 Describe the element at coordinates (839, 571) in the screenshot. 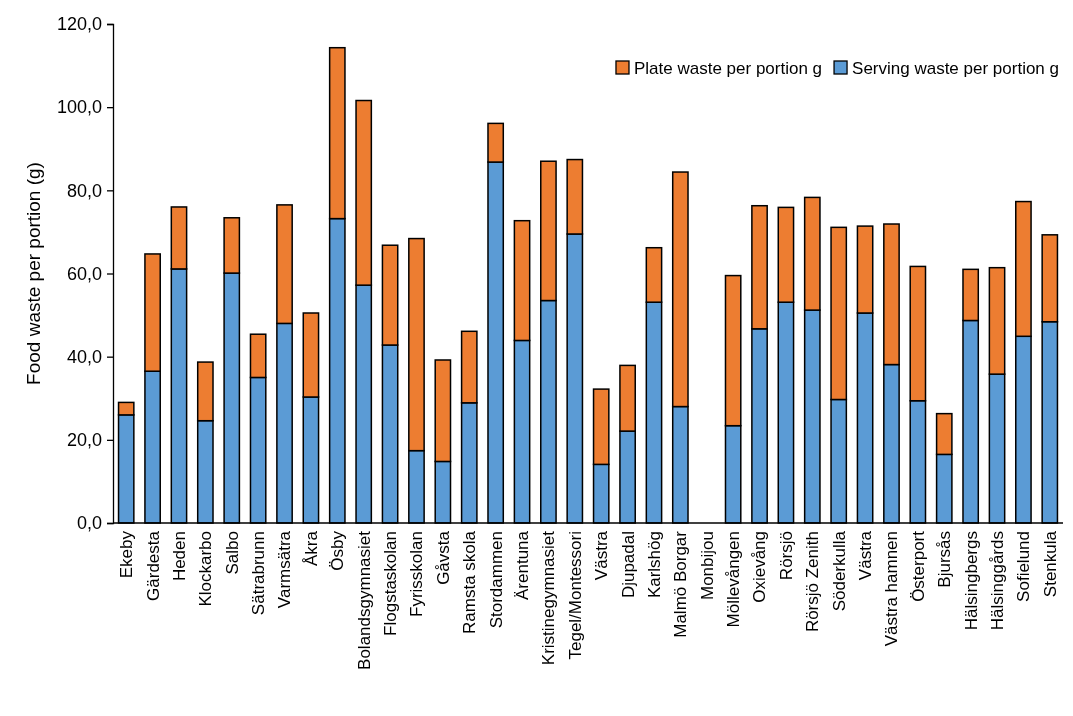

I see `x-tick-label: Söderkulla` at that location.